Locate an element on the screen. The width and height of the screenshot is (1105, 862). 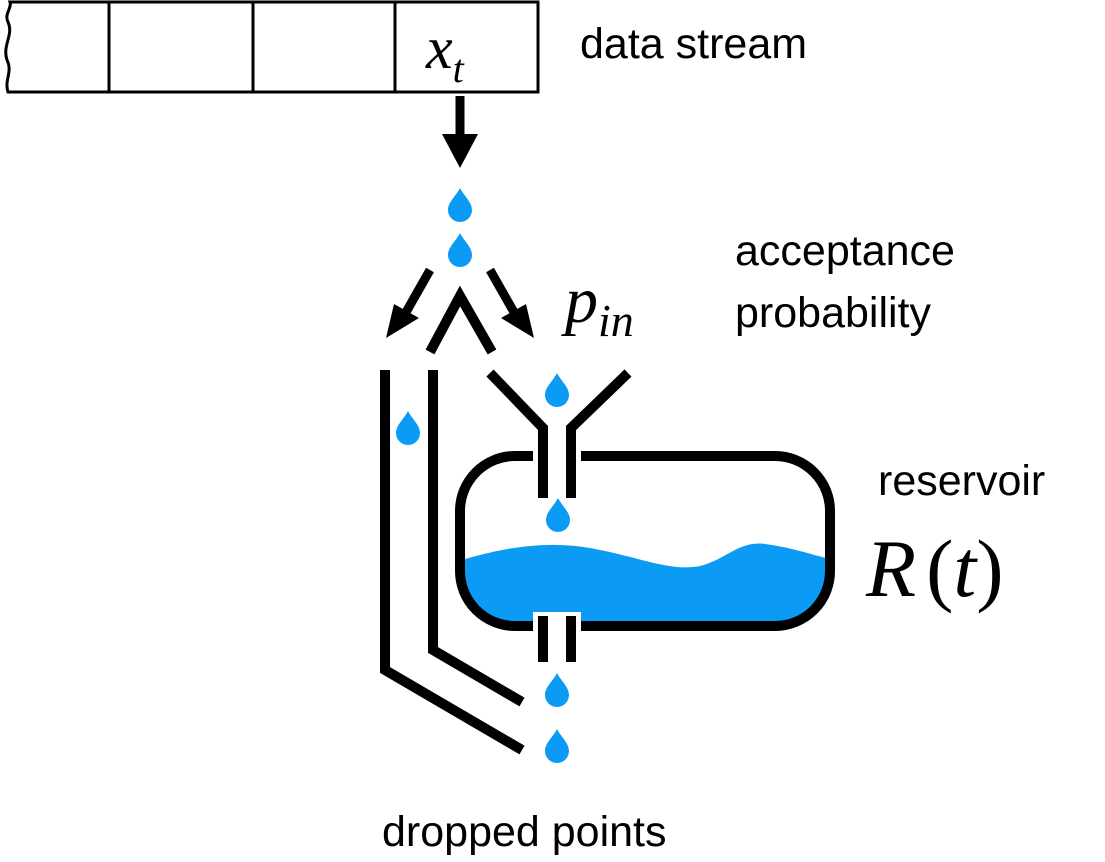
outflow-drops is located at coordinates (557, 718).